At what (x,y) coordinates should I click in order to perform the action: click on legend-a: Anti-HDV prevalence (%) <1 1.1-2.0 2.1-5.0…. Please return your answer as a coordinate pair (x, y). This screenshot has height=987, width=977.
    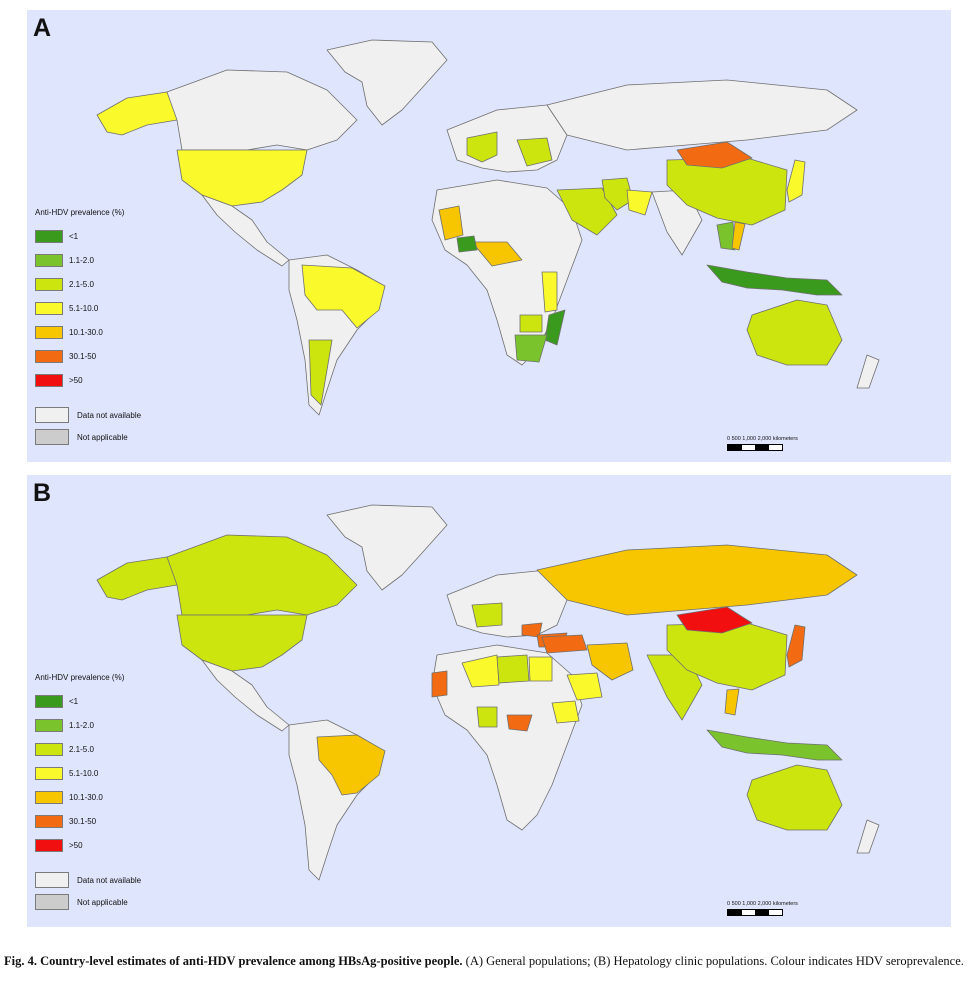
    Looking at the image, I should click on (120, 328).